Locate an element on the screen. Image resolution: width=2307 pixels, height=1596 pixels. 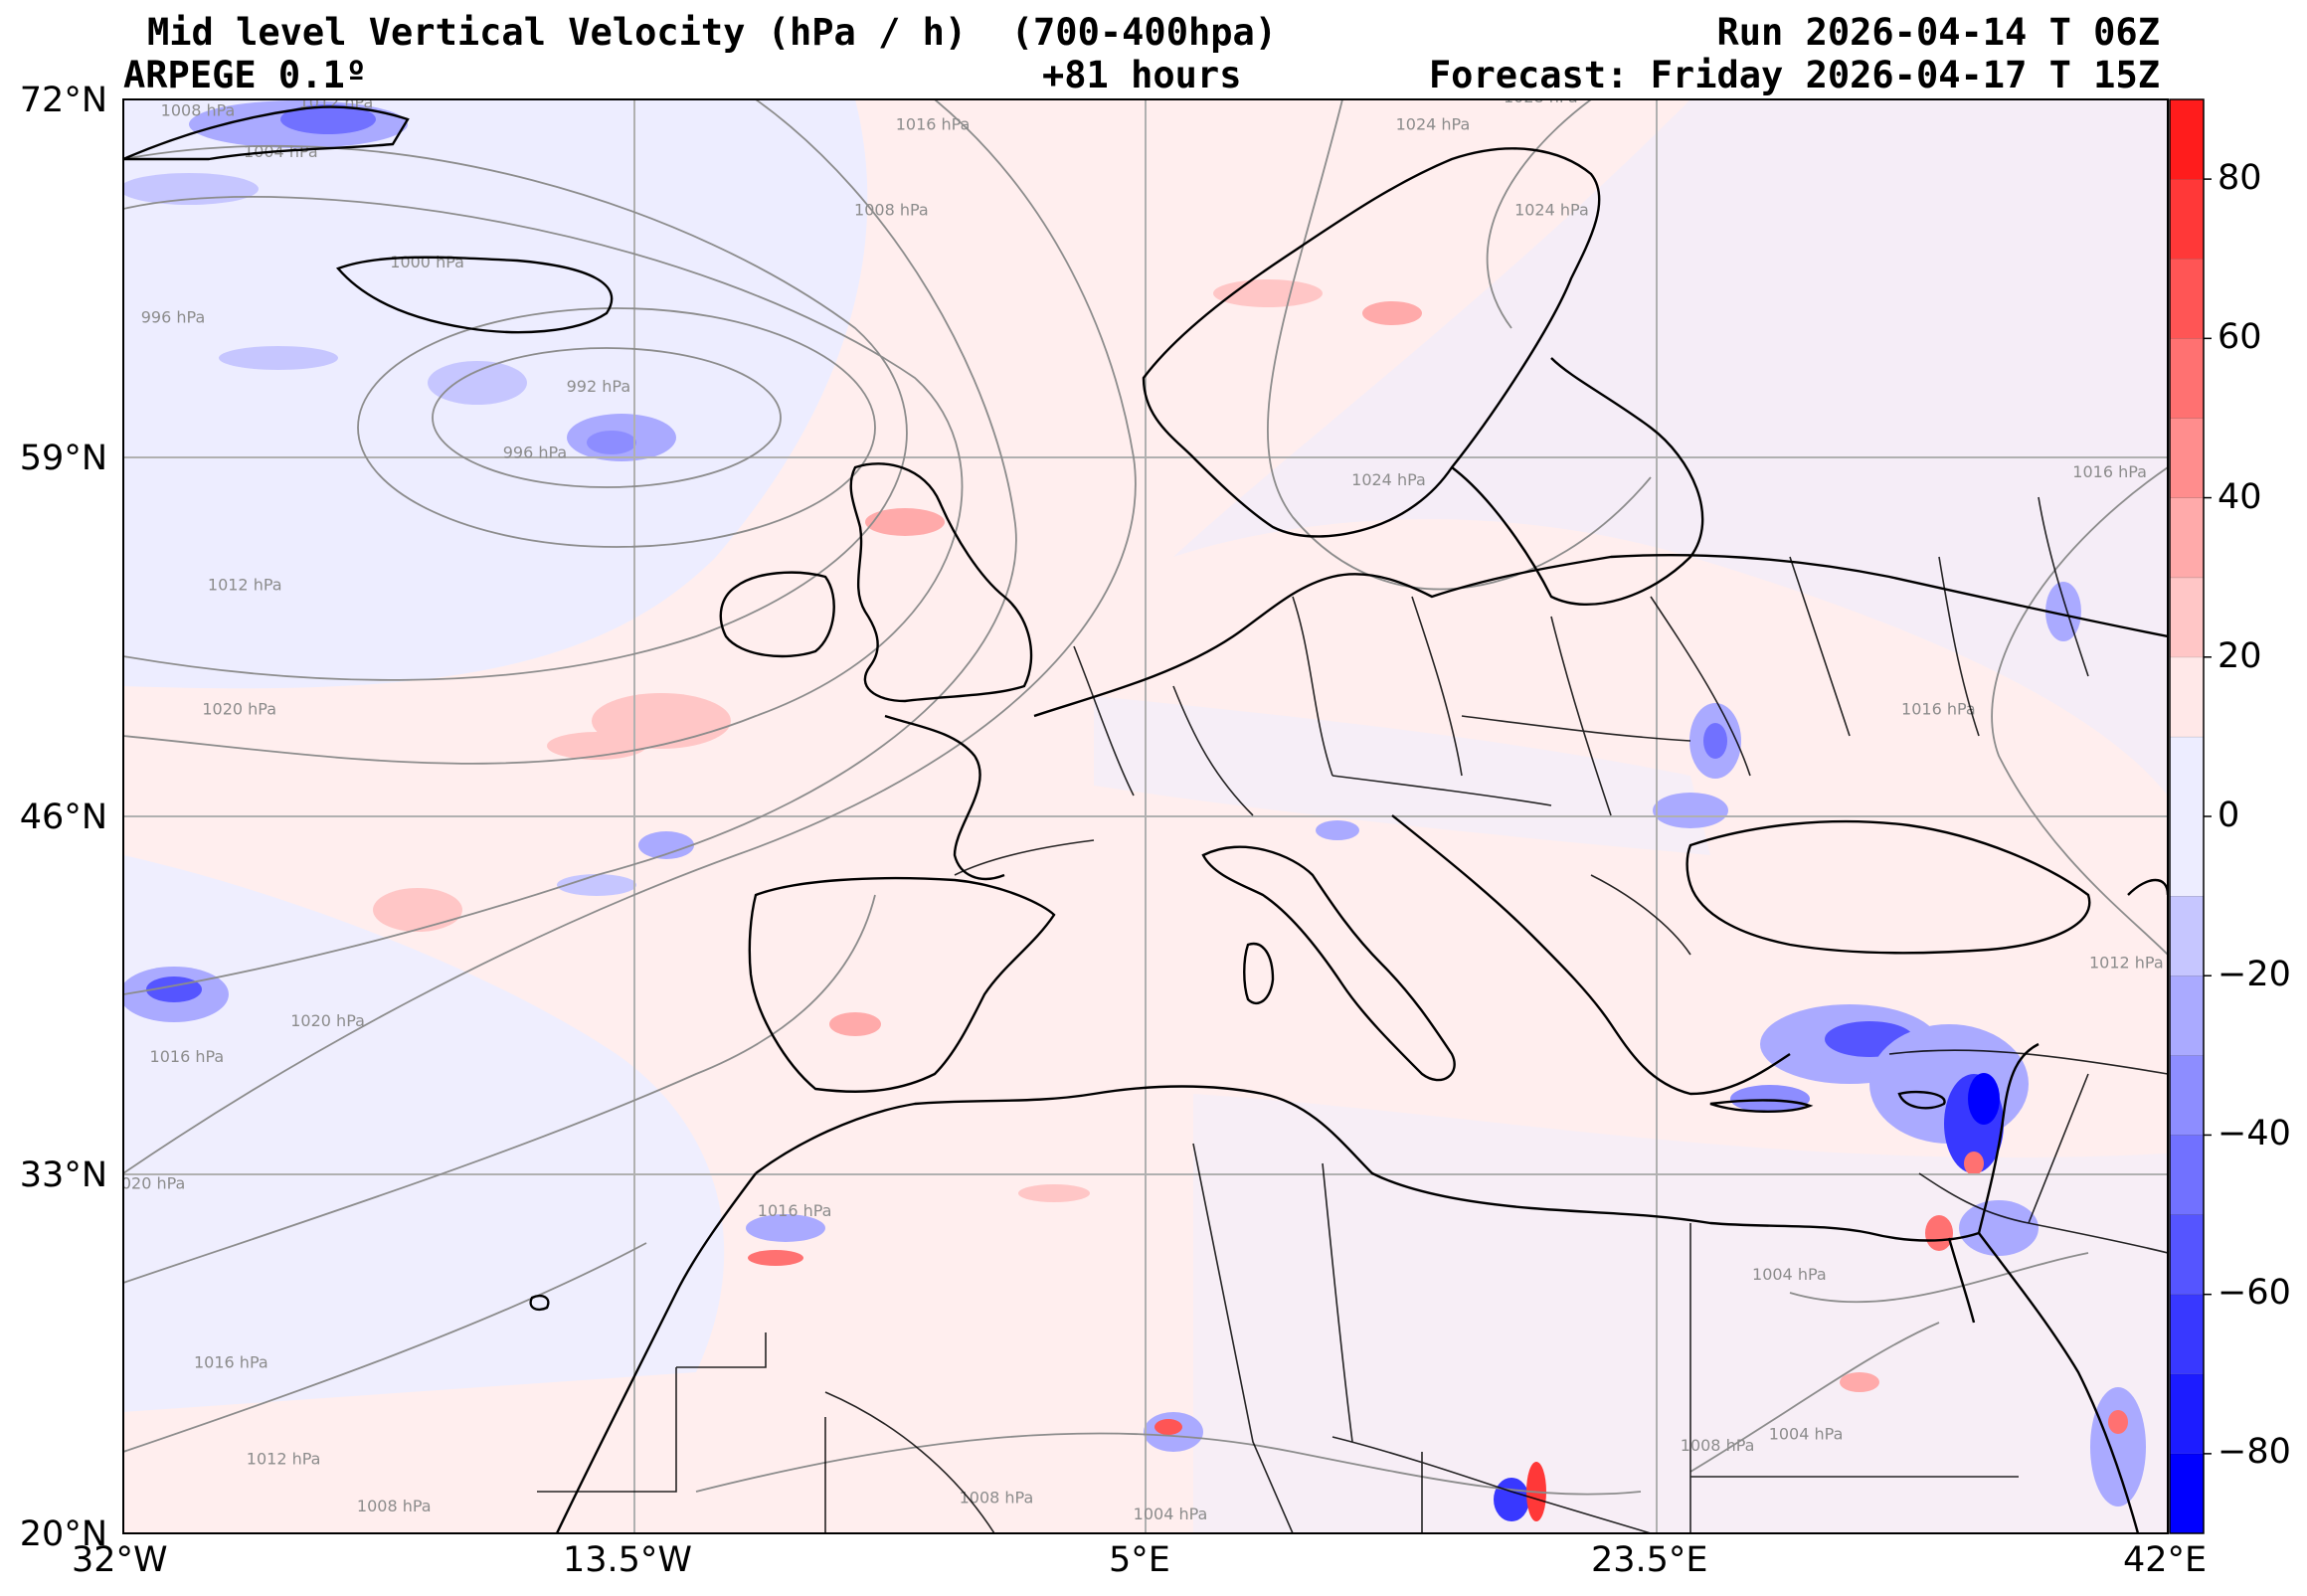
lon-label-13-5w: 13.5°W is located at coordinates (628, 1560).